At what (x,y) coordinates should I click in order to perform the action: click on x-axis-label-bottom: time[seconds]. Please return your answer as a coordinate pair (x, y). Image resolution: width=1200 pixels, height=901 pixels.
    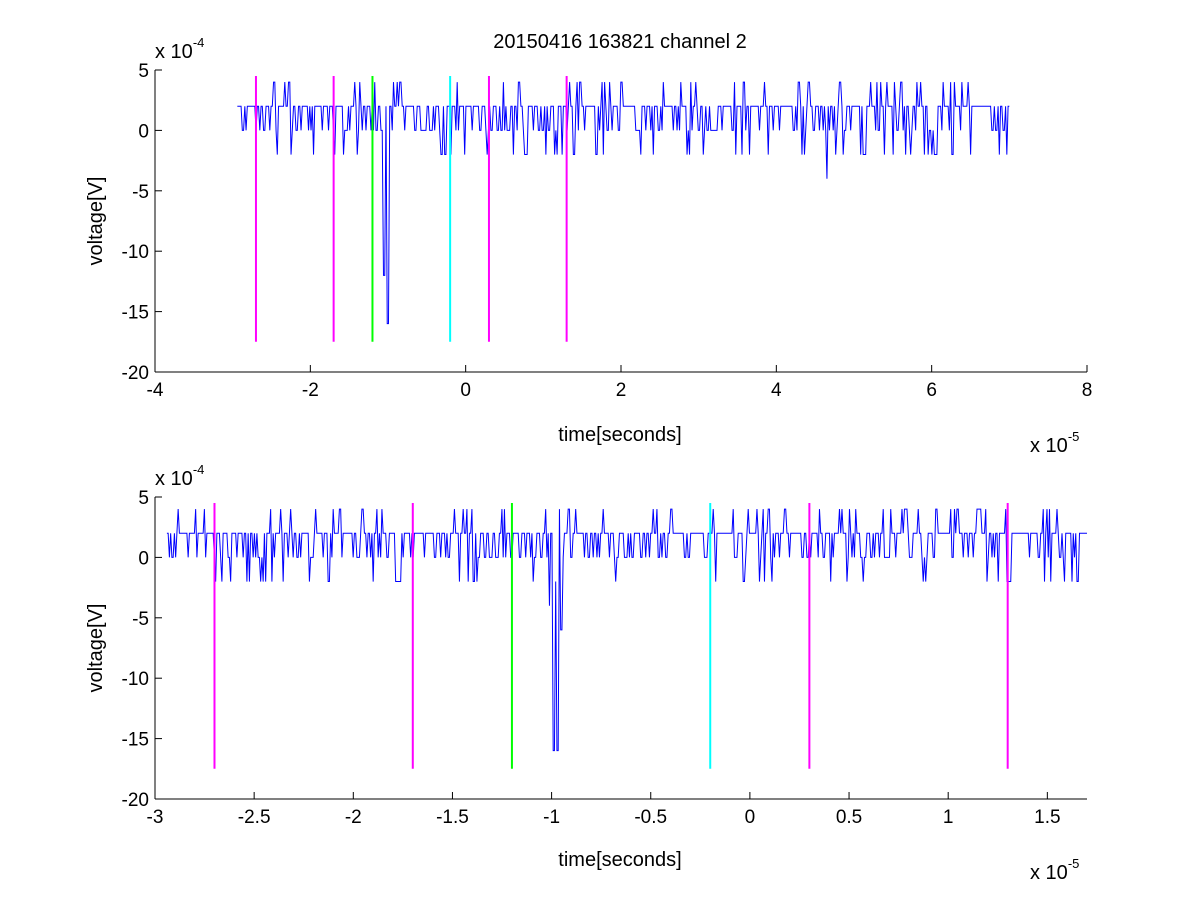
    Looking at the image, I should click on (619, 860).